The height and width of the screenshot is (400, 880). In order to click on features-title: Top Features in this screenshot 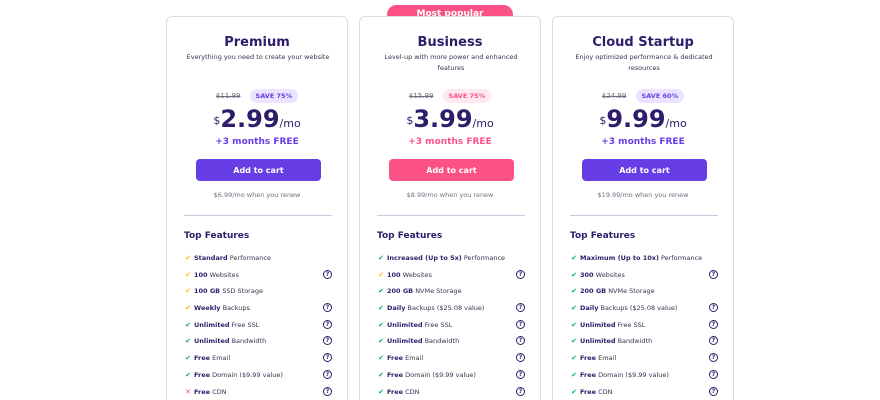, I will do `click(410, 236)`.